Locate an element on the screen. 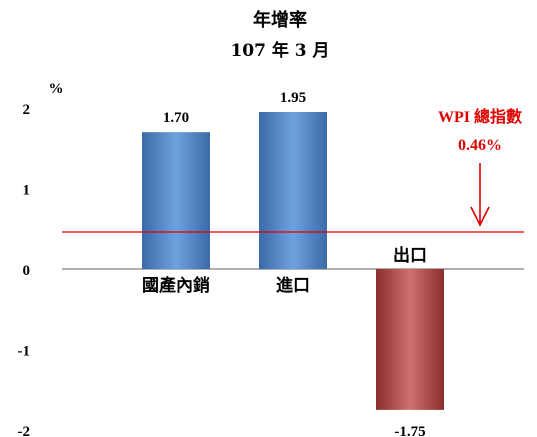 Image resolution: width=537 pixels, height=437 pixels. chart-subtitle: 107 年 3 月 is located at coordinates (279, 50).